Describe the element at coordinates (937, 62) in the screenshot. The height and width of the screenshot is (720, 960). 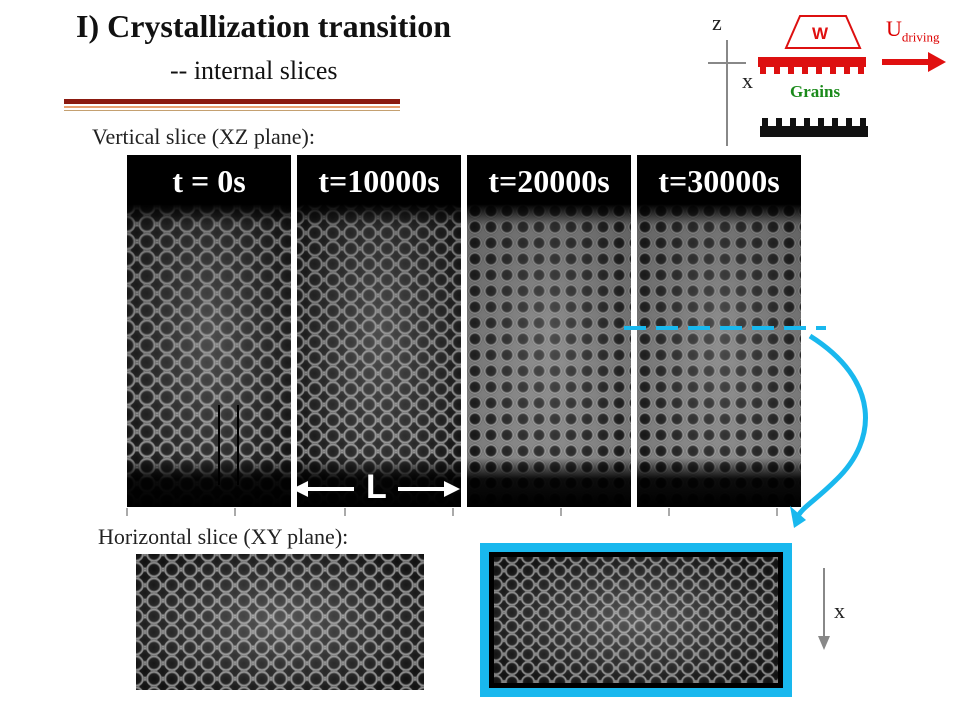
I see `driving-arrow` at that location.